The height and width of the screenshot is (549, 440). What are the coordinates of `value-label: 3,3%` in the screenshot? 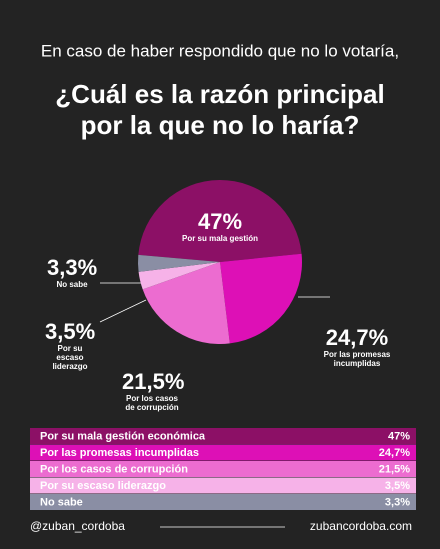 It's located at (72, 267).